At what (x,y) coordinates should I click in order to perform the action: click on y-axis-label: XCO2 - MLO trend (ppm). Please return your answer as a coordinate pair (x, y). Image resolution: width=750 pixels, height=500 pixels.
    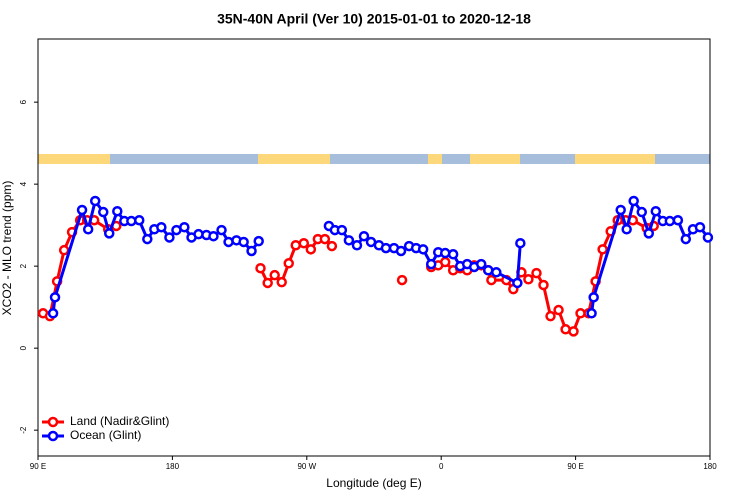
    Looking at the image, I should click on (7, 248).